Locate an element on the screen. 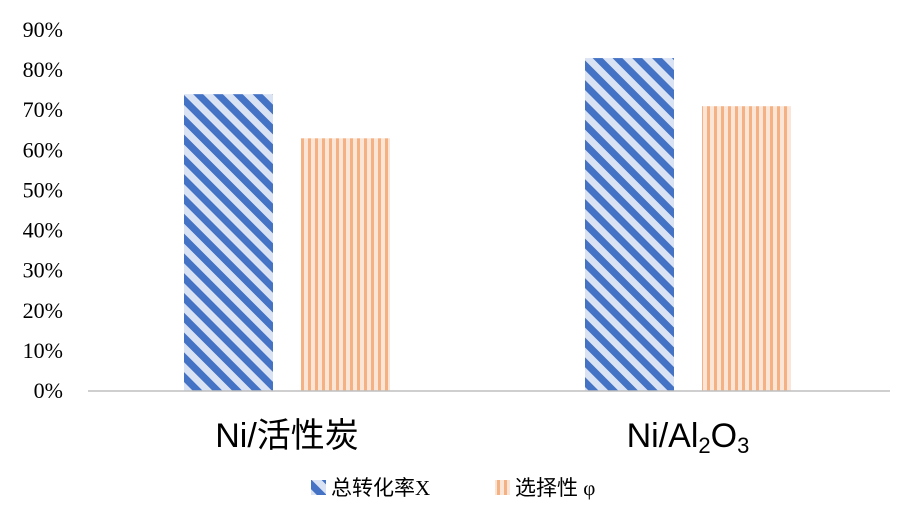 The width and height of the screenshot is (918, 517). legend: 总转化率X 选择性 φ is located at coordinates (453, 488).